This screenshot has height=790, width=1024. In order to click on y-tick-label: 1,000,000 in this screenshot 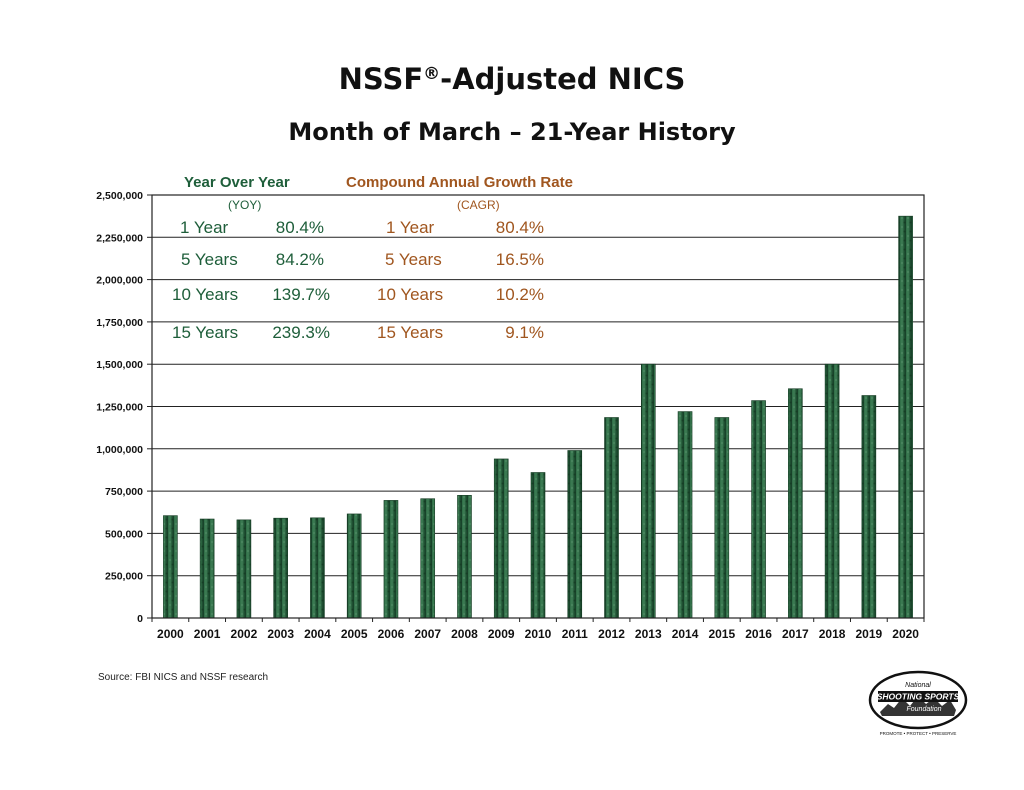, I will do `click(119, 450)`.